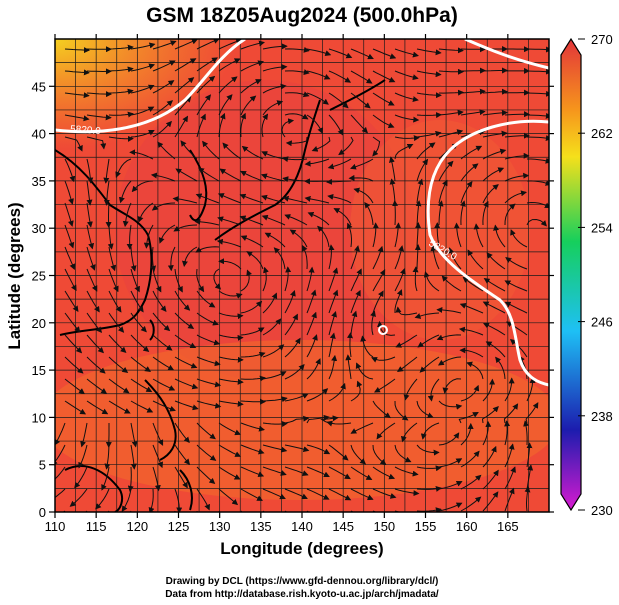 The width and height of the screenshot is (619, 605). I want to click on y-tick-label: 0, so click(42, 512).